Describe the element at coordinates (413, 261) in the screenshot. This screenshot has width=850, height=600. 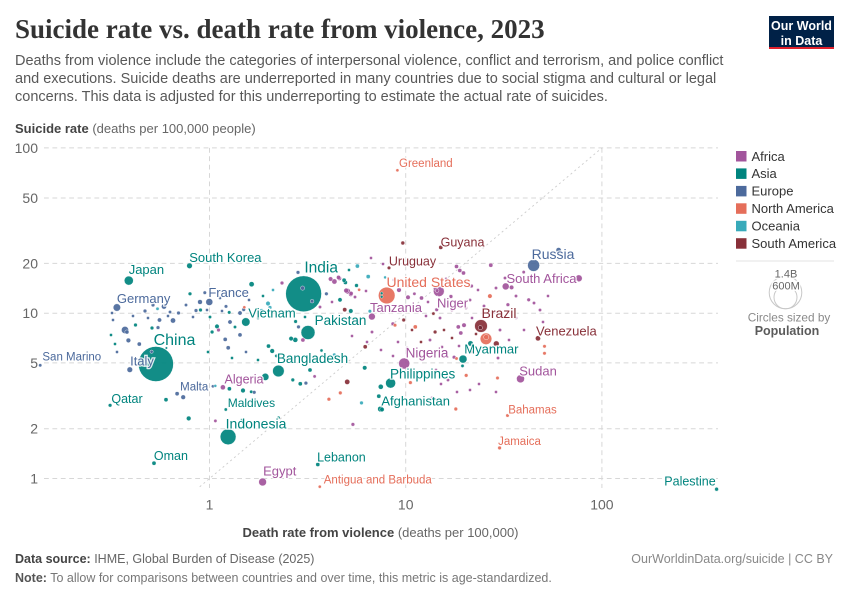
I see `svg-text: Uruguay` at that location.